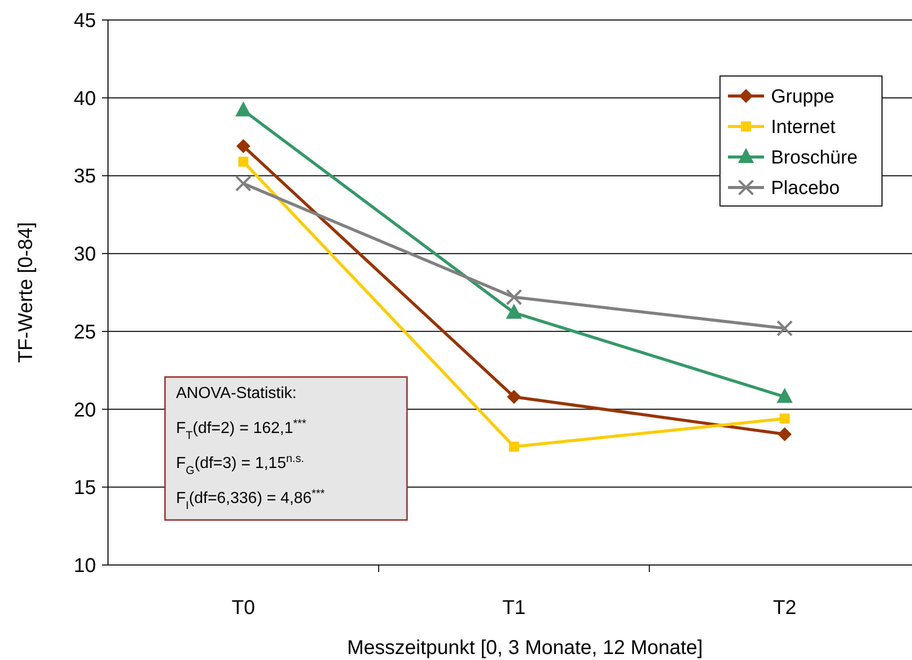  Describe the element at coordinates (244, 608) in the screenshot. I see `x-tick-label: T0` at that location.